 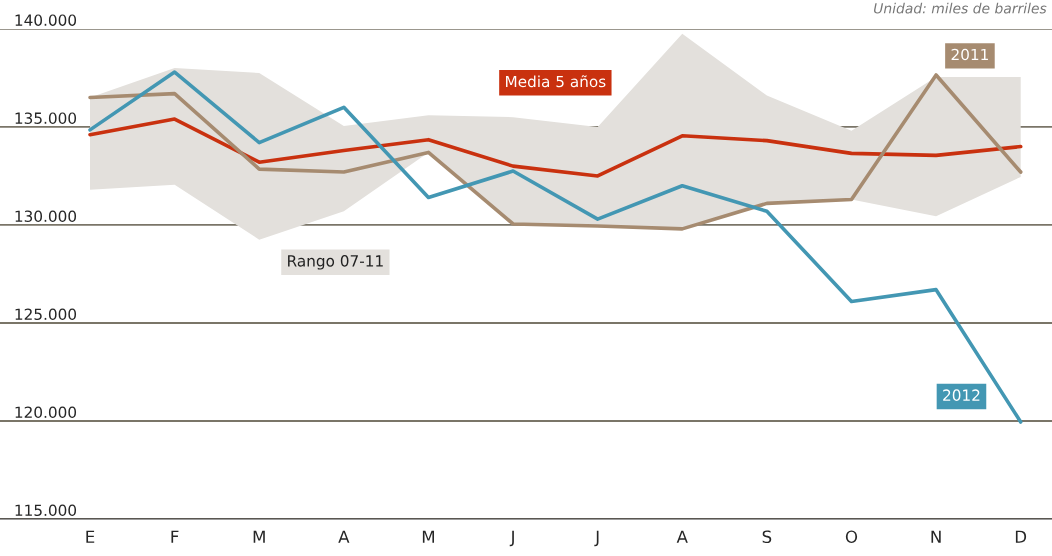 I want to click on text: Unidad: miles de barriles, so click(x=960, y=8).